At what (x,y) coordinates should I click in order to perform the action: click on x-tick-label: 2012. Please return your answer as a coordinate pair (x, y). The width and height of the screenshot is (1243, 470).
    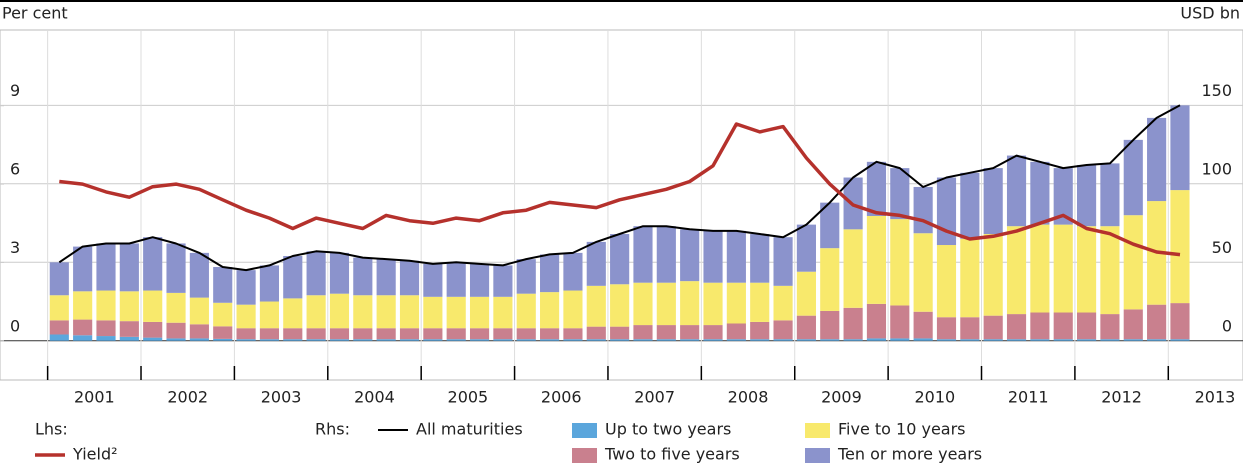
    Looking at the image, I should click on (1121, 397).